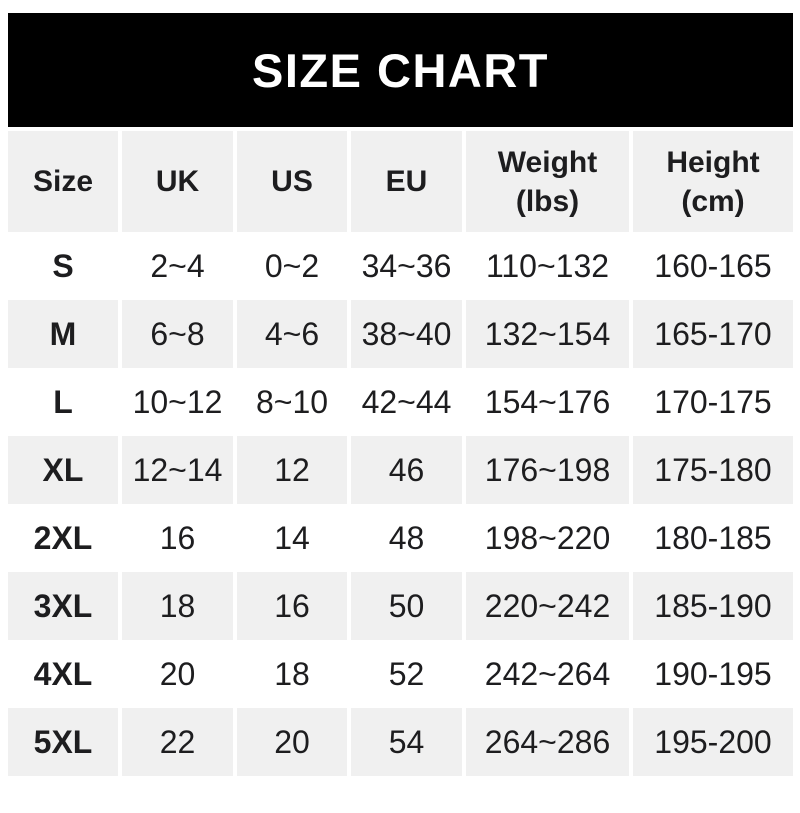  I want to click on column-header-us-label: US, so click(292, 181).